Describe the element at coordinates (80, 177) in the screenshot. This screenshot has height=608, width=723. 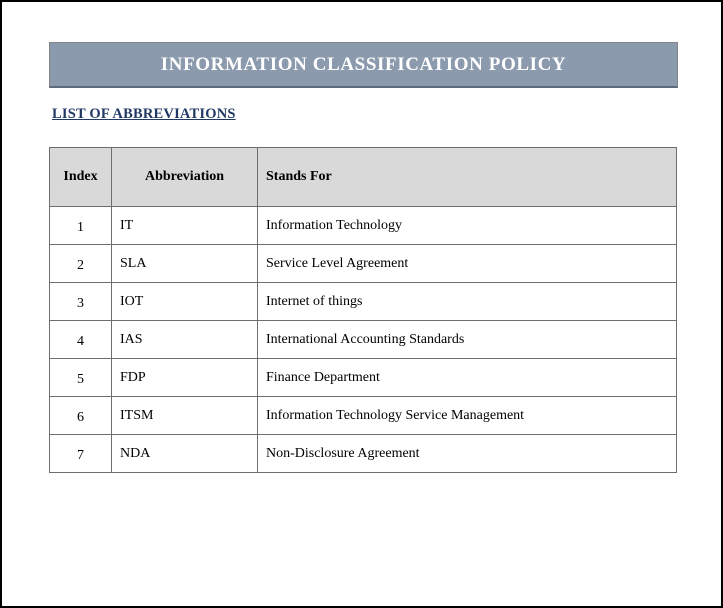
I see `column-header-index: Index` at that location.